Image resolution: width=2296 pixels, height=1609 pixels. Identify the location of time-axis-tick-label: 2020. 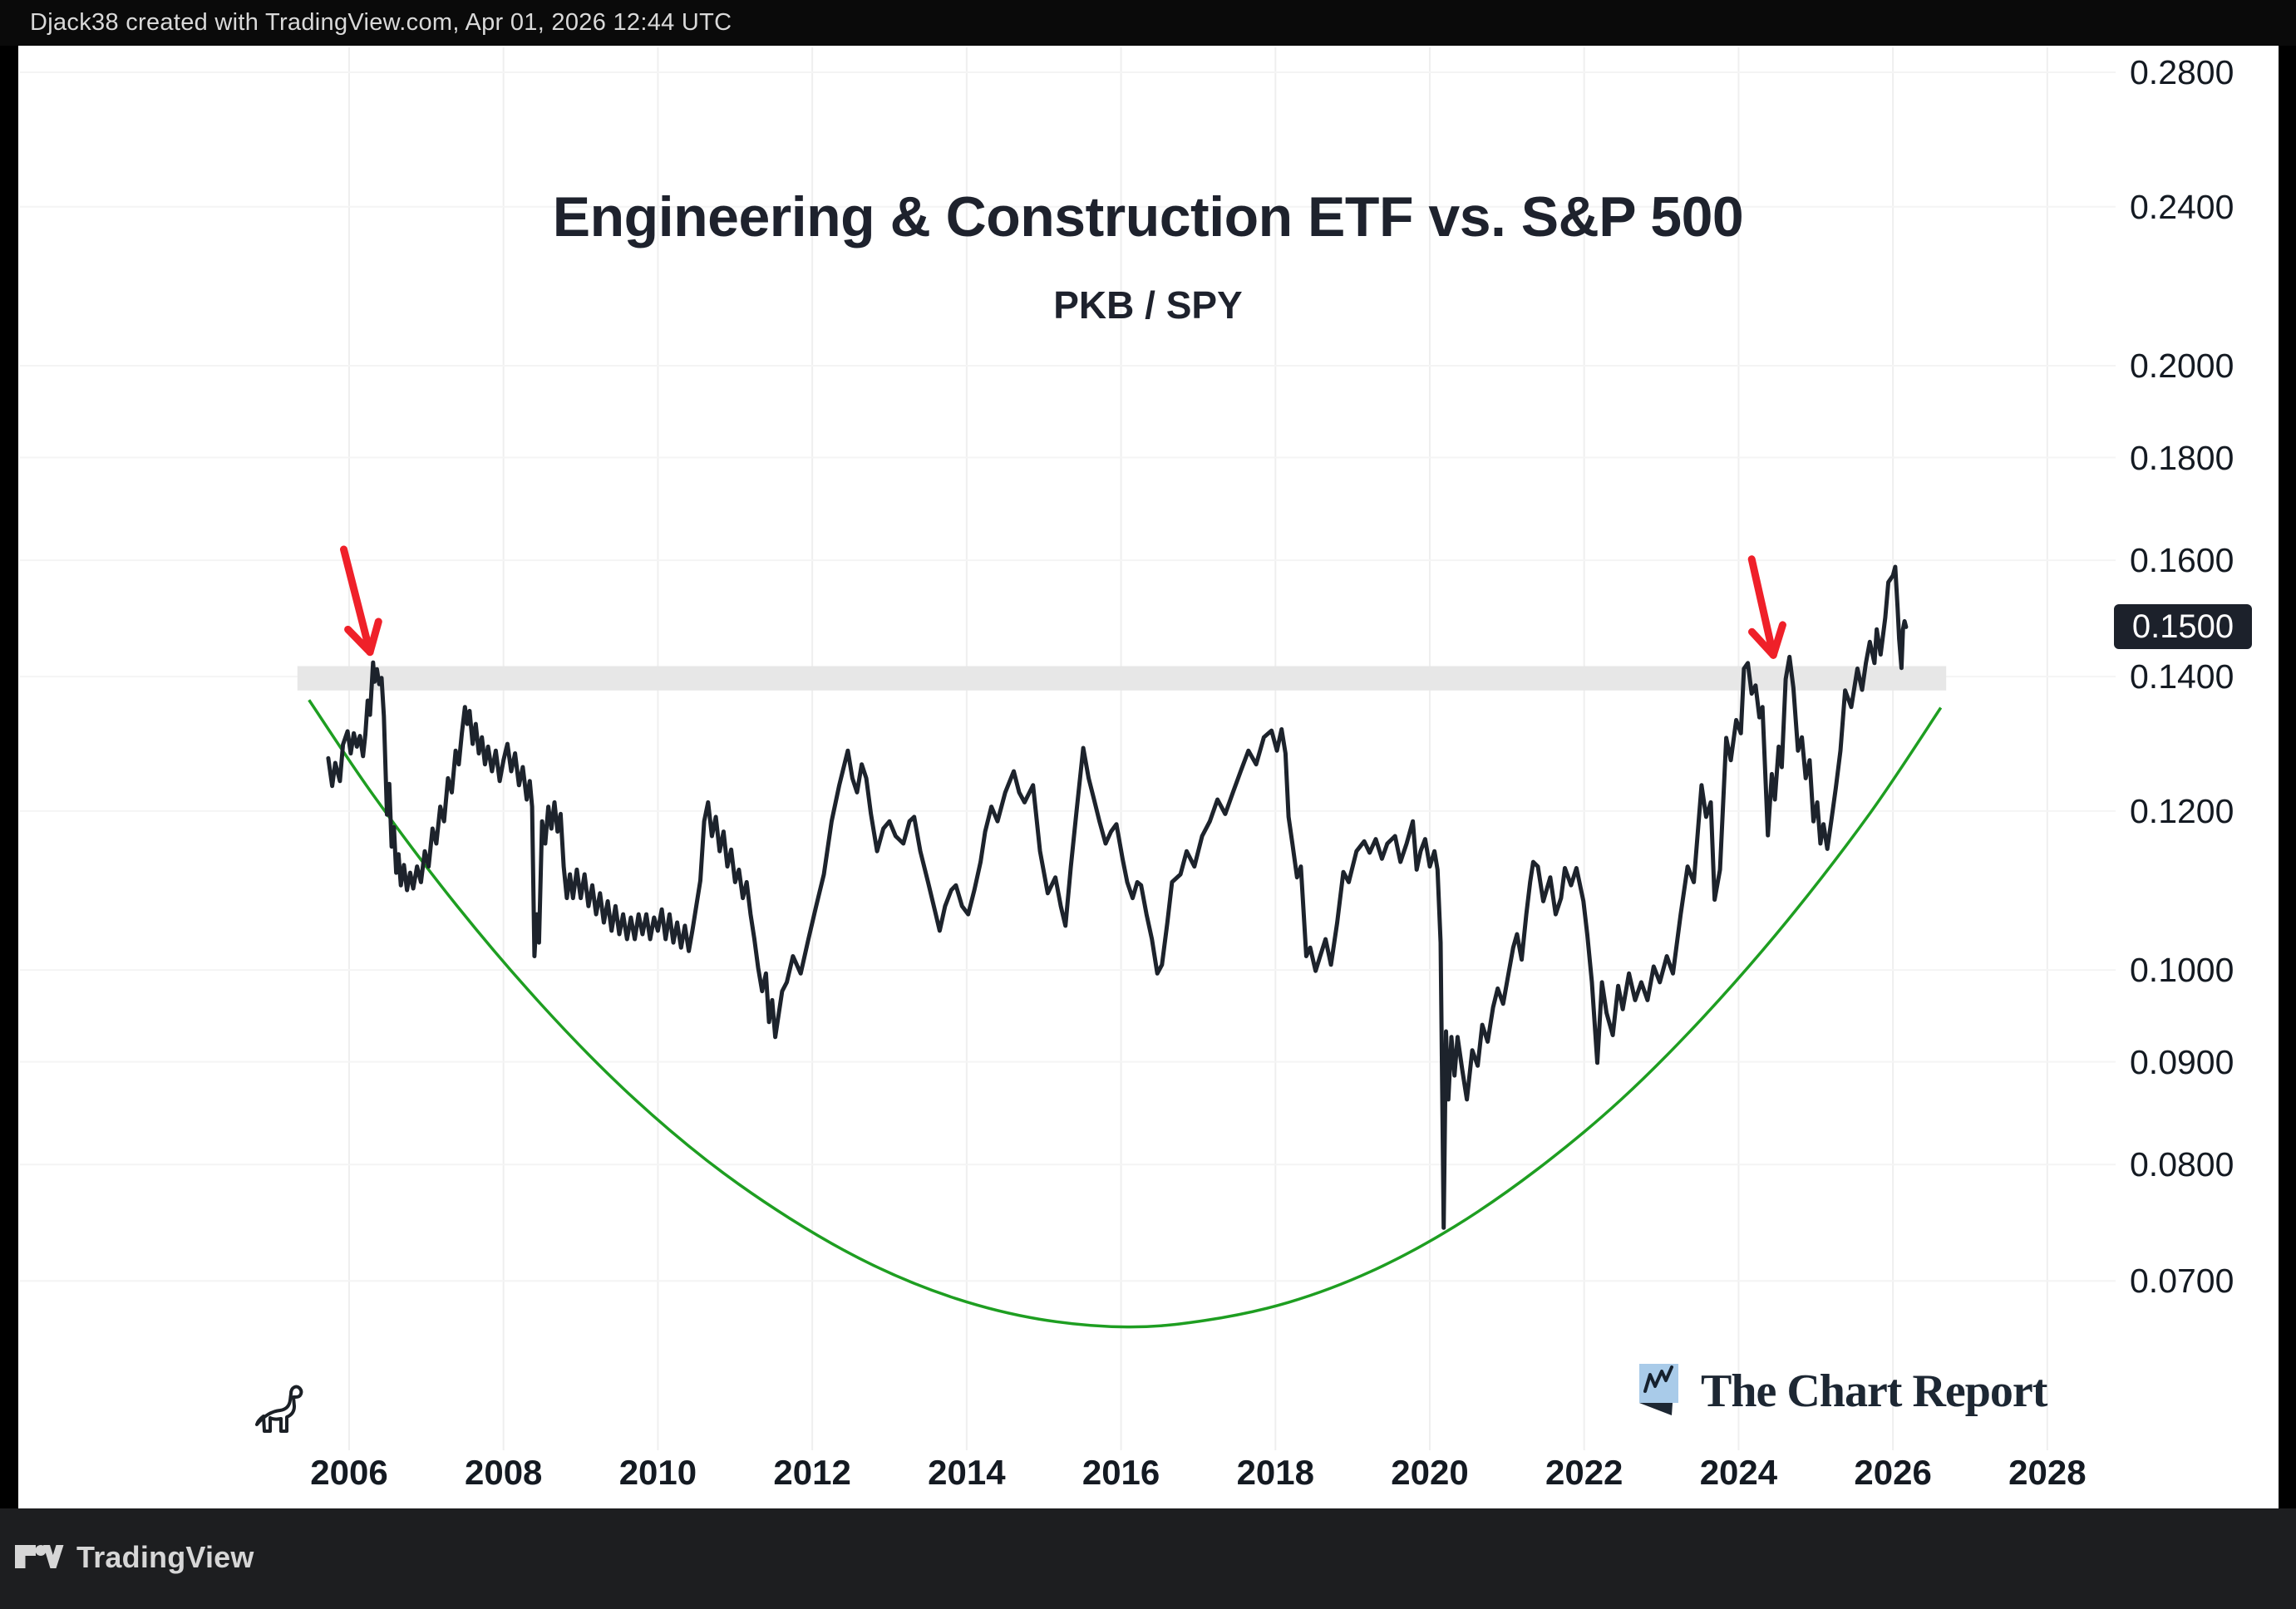
(1430, 1472).